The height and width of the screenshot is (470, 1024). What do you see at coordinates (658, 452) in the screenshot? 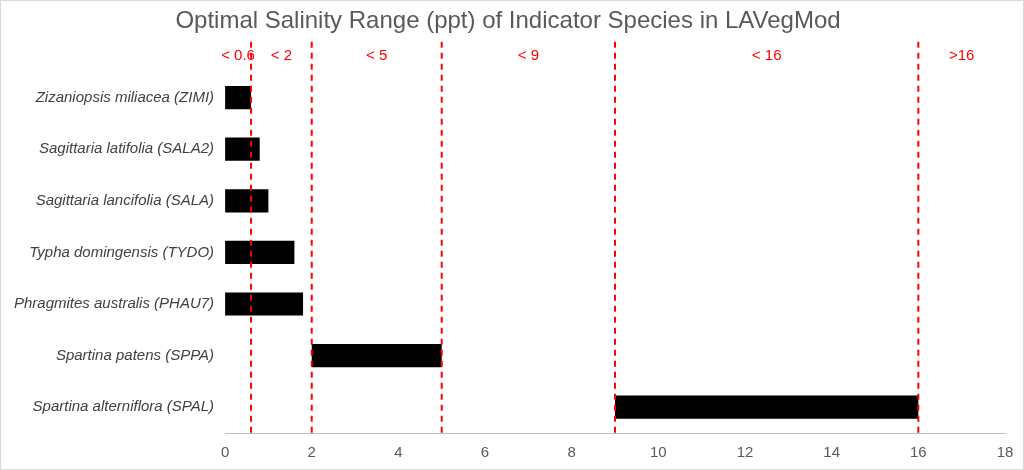
I see `x-tick-label: 10` at bounding box center [658, 452].